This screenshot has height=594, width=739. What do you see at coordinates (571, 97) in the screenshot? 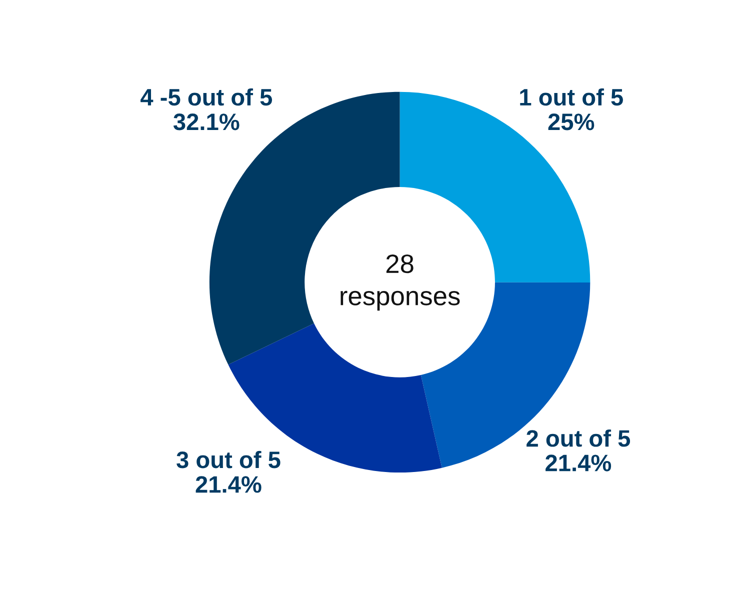
I see `slice-label: 1 out of 5` at bounding box center [571, 97].